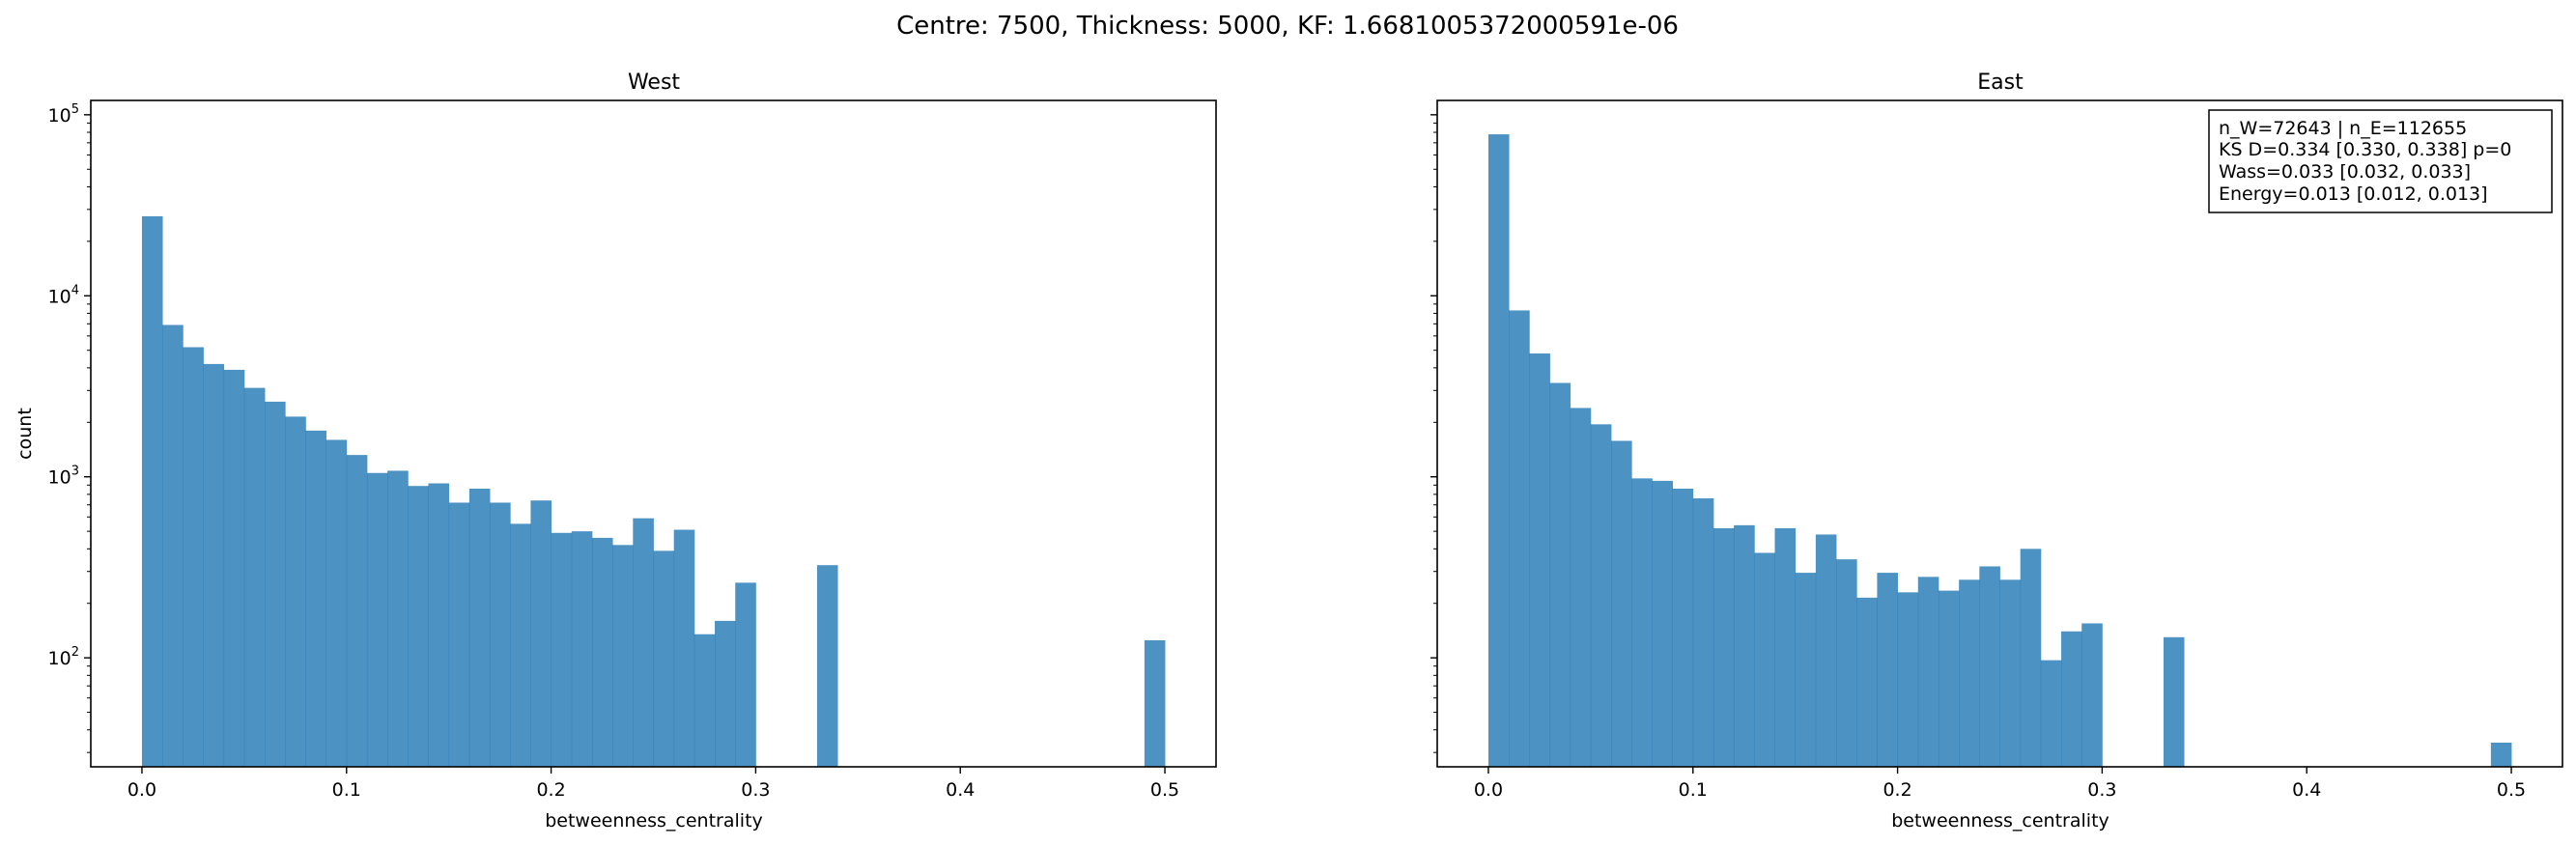 This screenshot has height=846, width=2576. What do you see at coordinates (141, 790) in the screenshot?
I see `west-x-tick-label-0: 0.0` at bounding box center [141, 790].